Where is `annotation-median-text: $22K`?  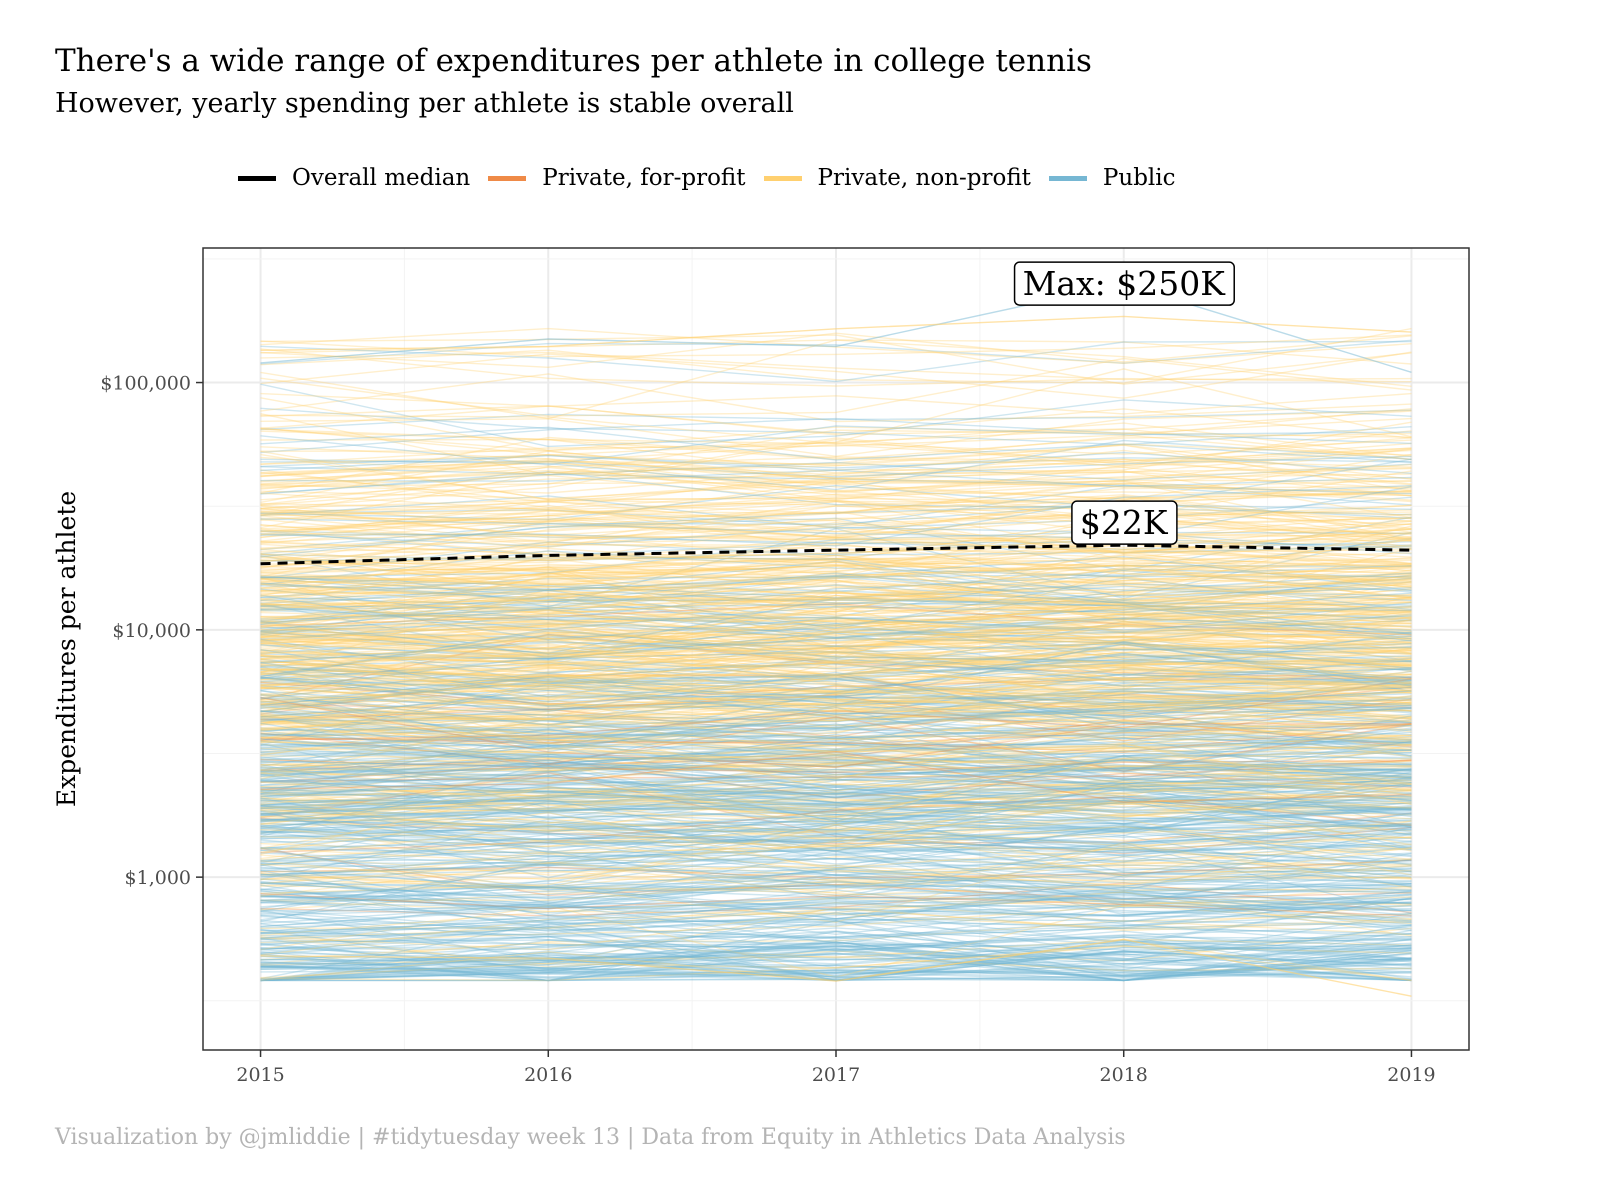
annotation-median-text: $22K is located at coordinates (1124, 522).